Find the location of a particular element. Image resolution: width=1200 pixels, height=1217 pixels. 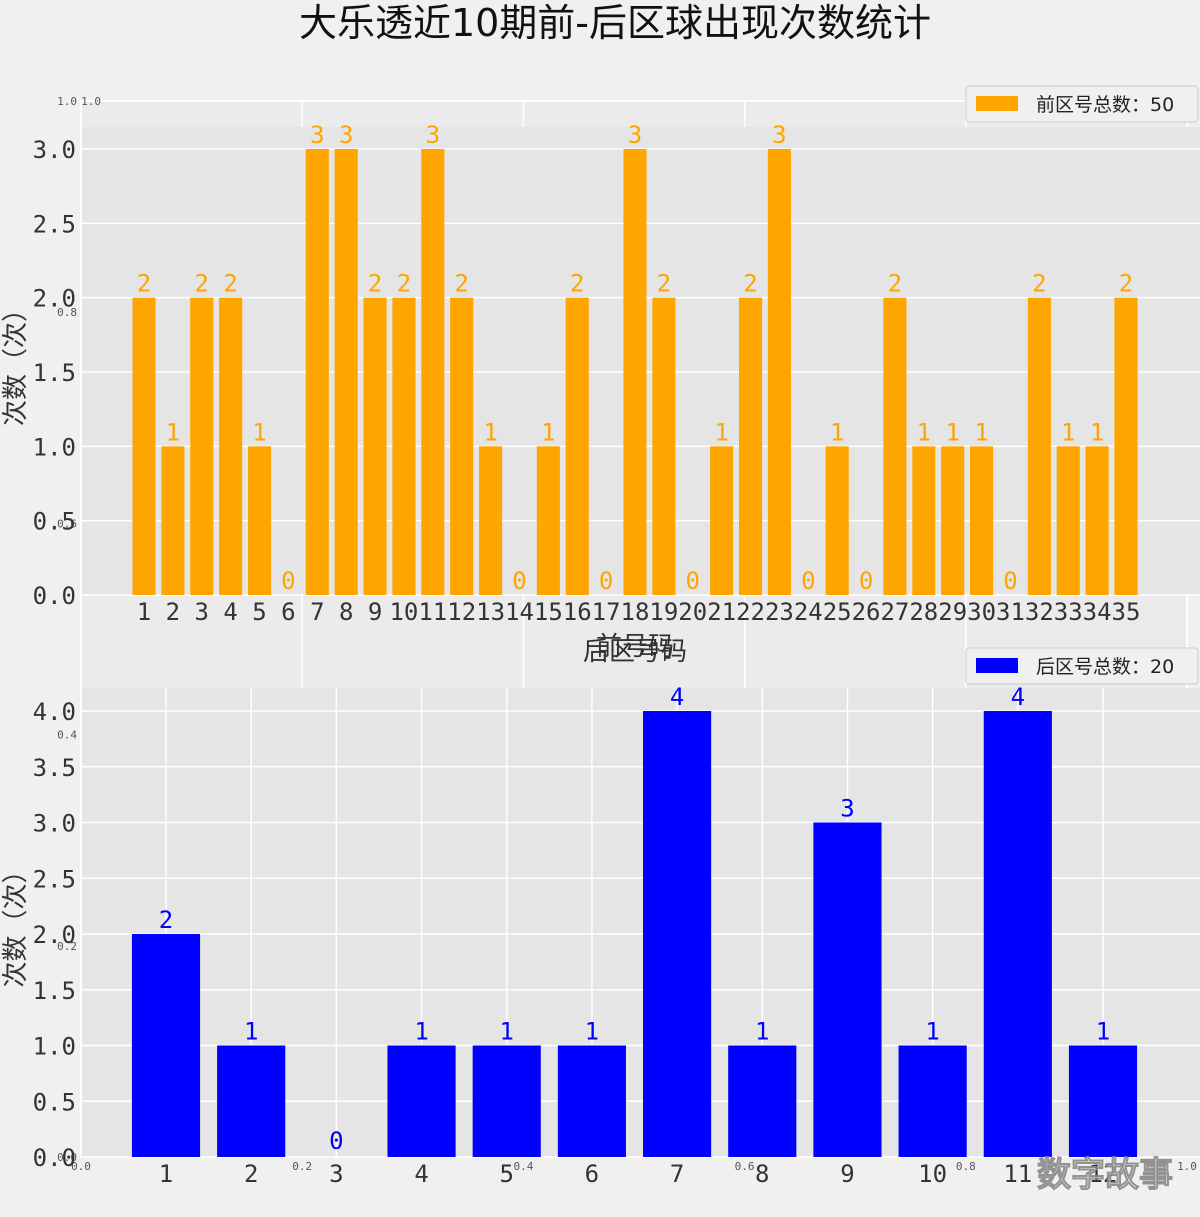

x-tick-label: 6 is located at coordinates (592, 1174).